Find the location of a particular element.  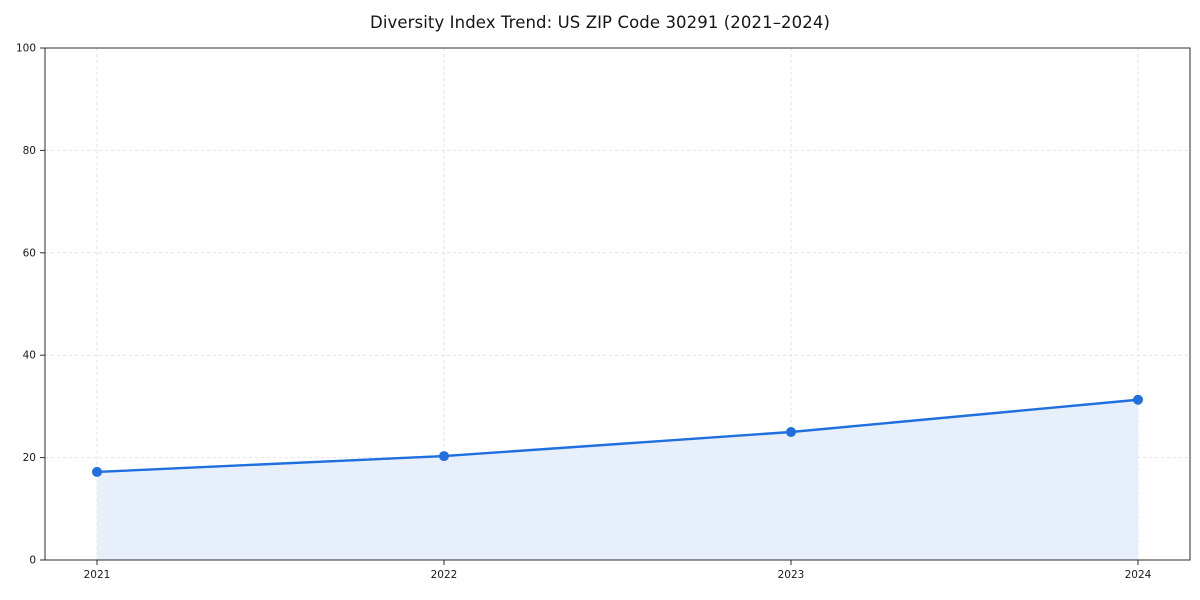

x-tick-label: 2022 is located at coordinates (444, 575).